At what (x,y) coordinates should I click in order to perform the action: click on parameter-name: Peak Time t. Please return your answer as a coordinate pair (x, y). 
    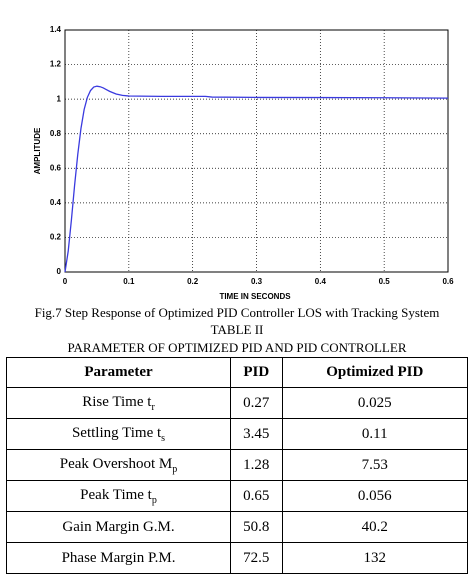
    Looking at the image, I should click on (116, 494).